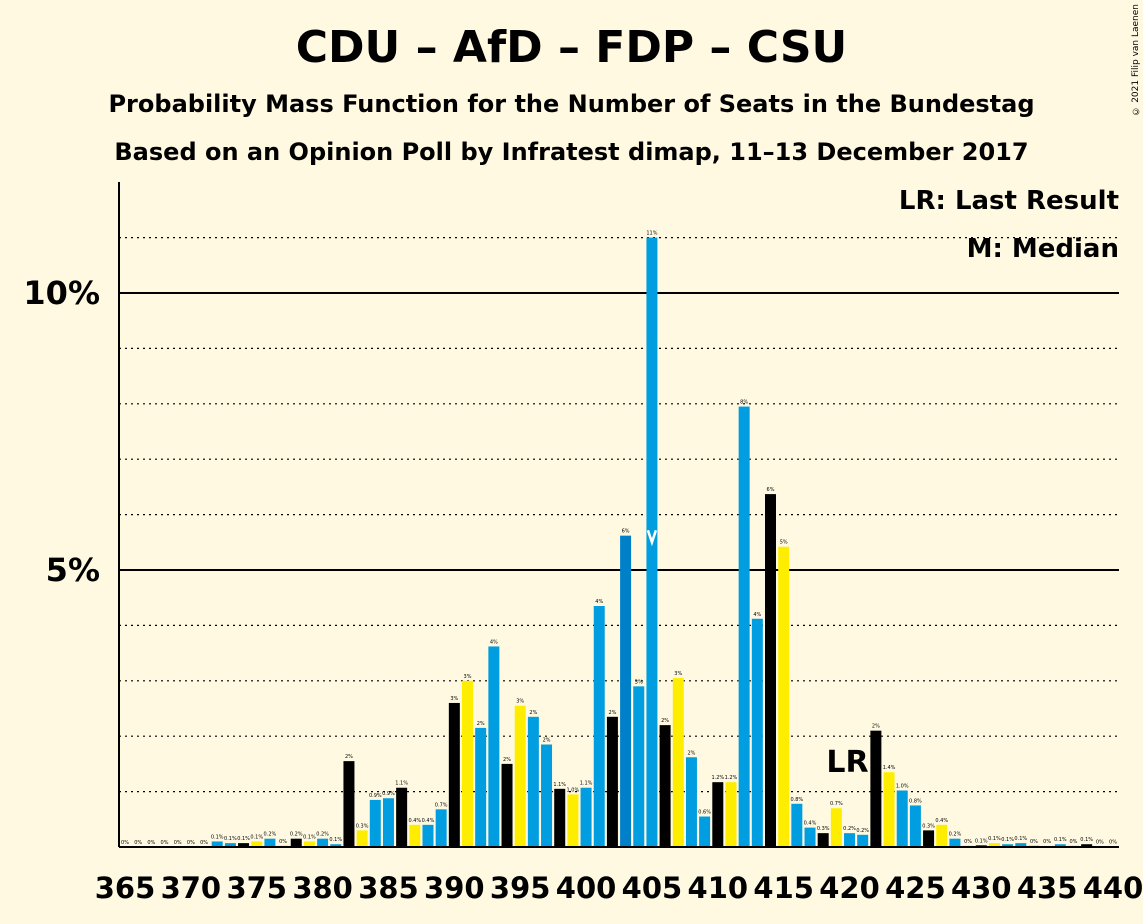 The image size is (1143, 924). What do you see at coordinates (889, 768) in the screenshot?
I see `bar-label: 1.4%` at bounding box center [889, 768].